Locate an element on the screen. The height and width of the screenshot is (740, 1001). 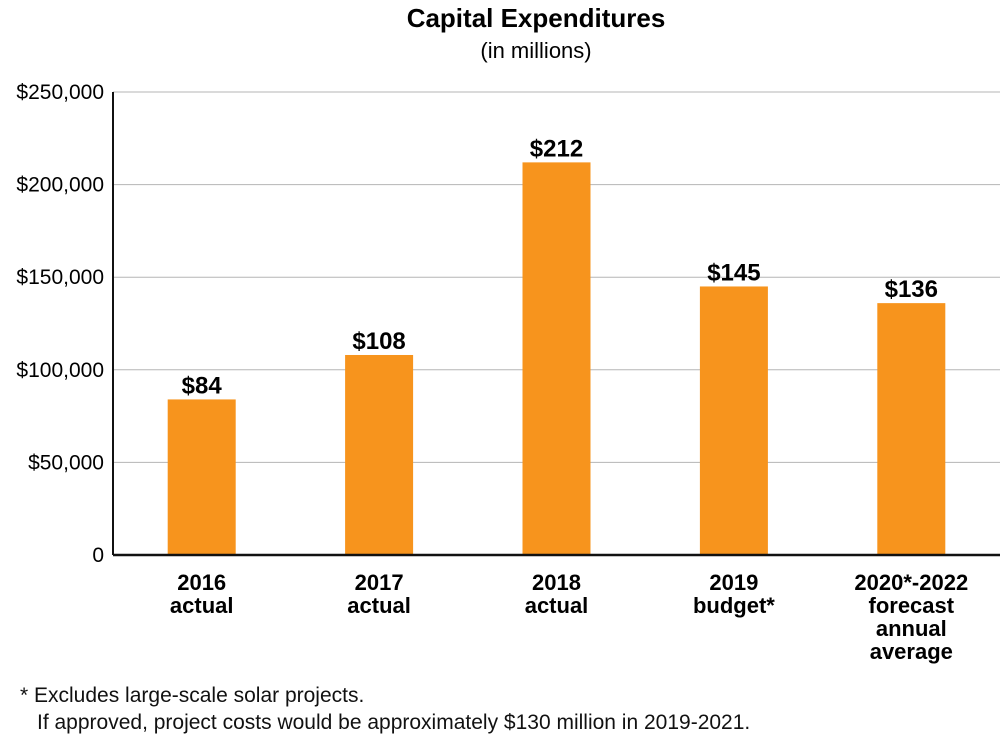
y-tick-label: $100,000 is located at coordinates (60, 370).